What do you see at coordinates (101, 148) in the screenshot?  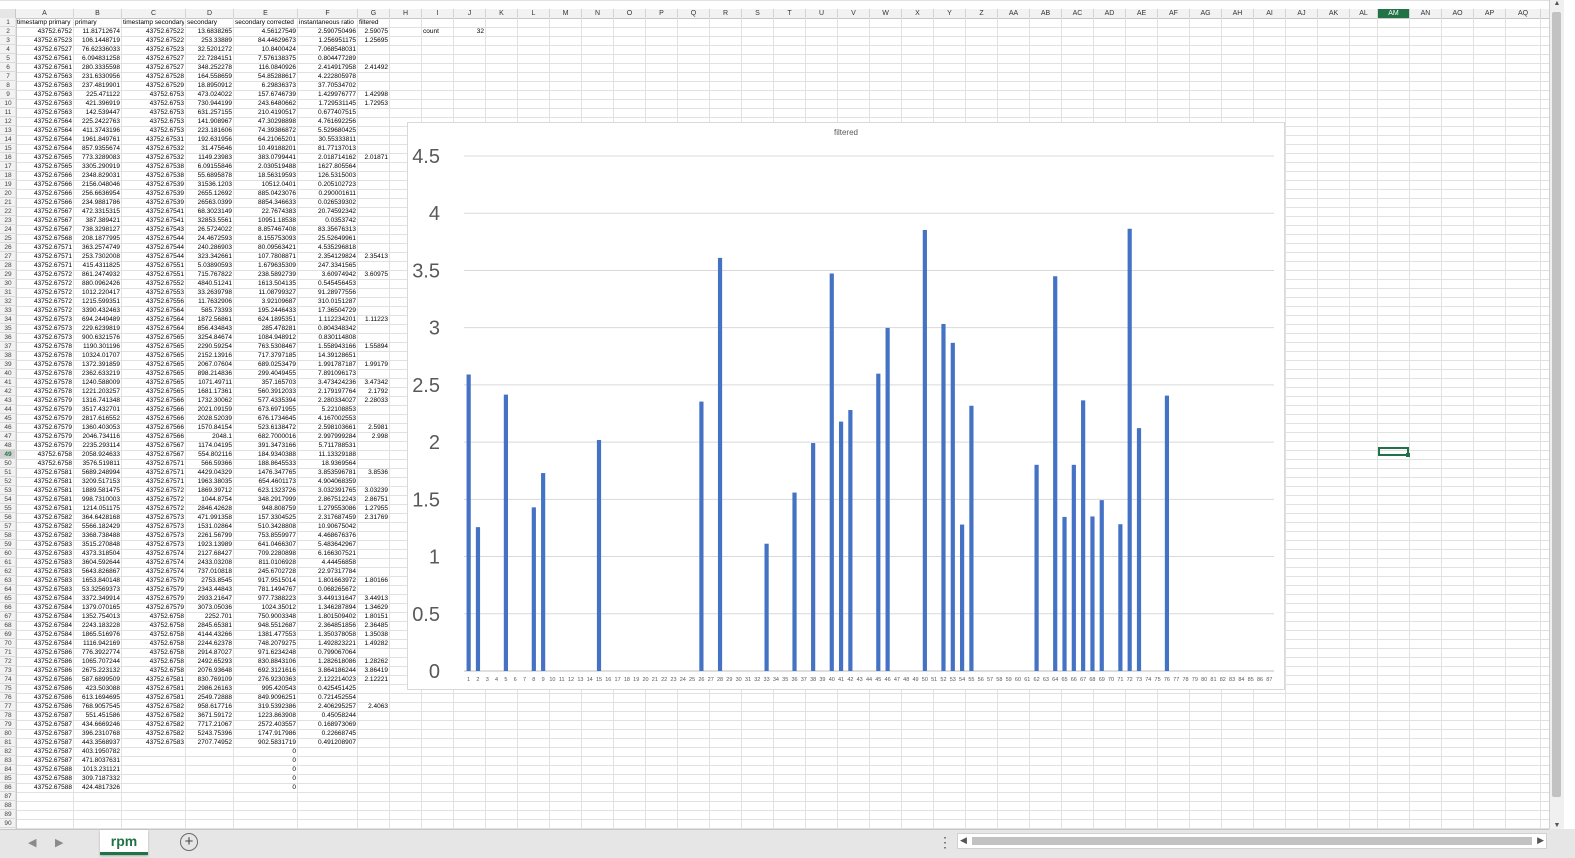 I see `data-cell: 857.9355674` at bounding box center [101, 148].